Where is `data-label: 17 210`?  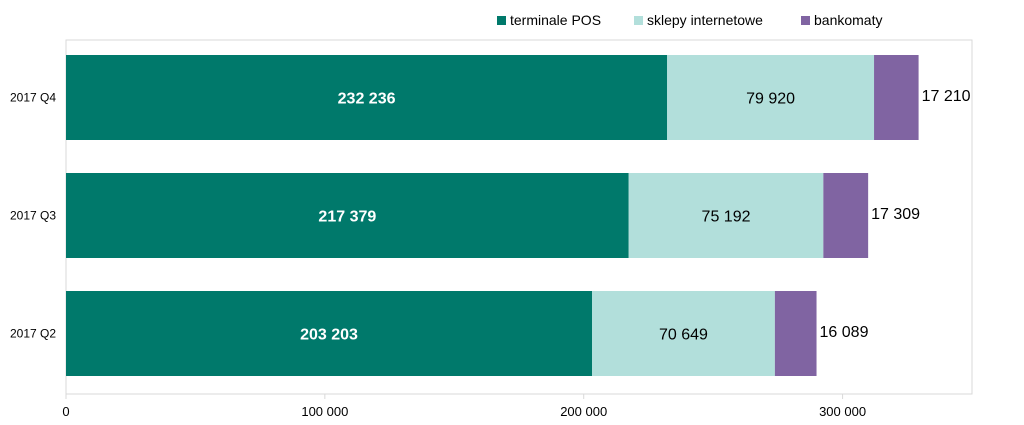
data-label: 17 210 is located at coordinates (946, 96).